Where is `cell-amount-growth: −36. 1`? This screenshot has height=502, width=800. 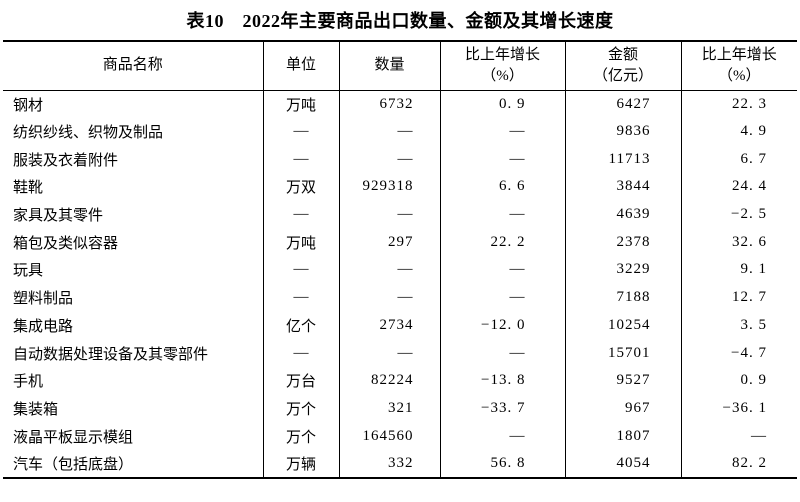
cell-amount-growth: −36. 1 is located at coordinates (738, 408).